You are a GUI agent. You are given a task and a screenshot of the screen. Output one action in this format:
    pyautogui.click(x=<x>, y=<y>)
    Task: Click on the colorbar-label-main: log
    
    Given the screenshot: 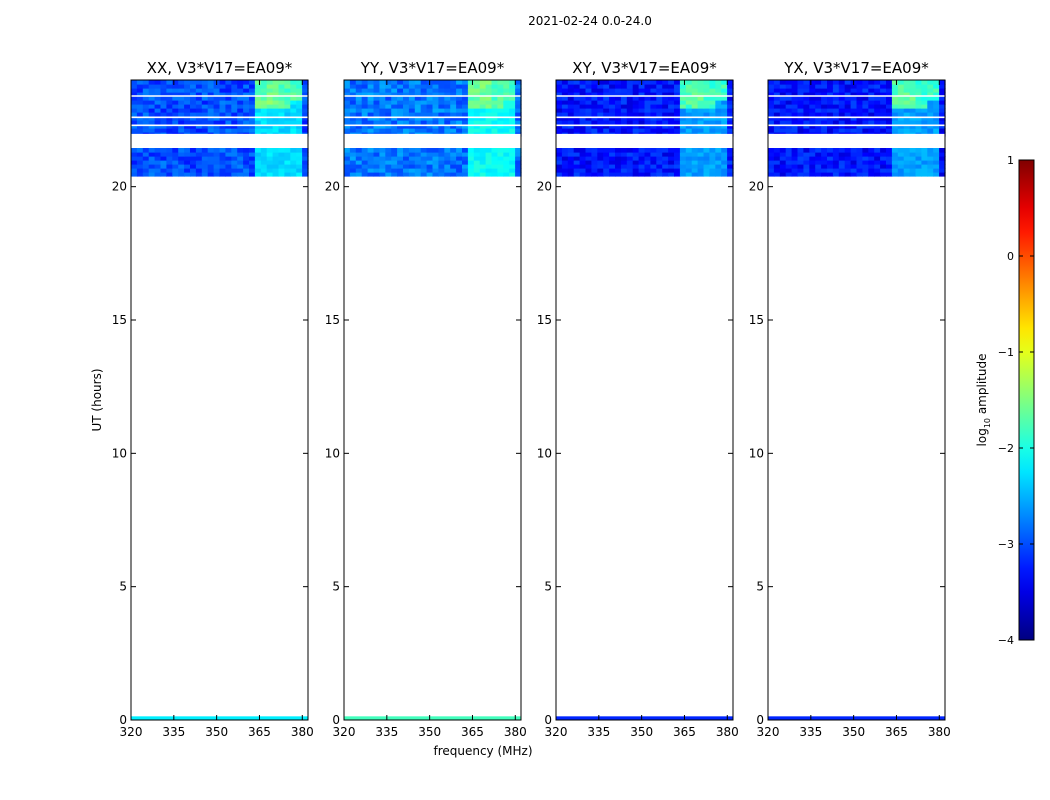 What is the action you would take?
    pyautogui.click(x=982, y=437)
    